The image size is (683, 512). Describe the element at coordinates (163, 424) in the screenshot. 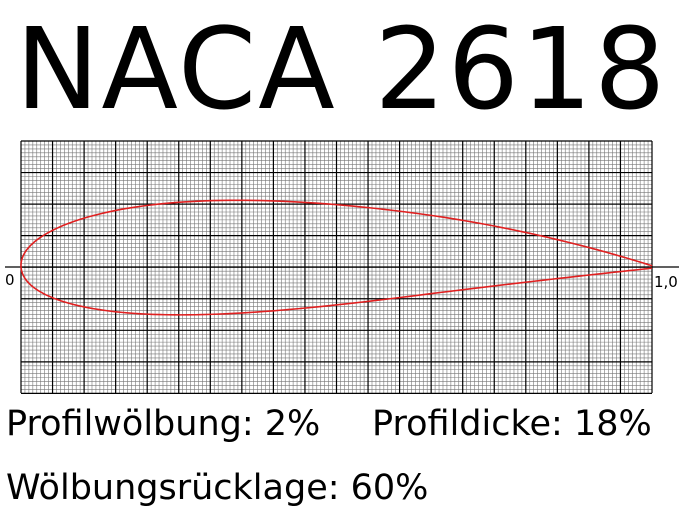

I see `camber-info: Profilwölbung: 2%` at that location.